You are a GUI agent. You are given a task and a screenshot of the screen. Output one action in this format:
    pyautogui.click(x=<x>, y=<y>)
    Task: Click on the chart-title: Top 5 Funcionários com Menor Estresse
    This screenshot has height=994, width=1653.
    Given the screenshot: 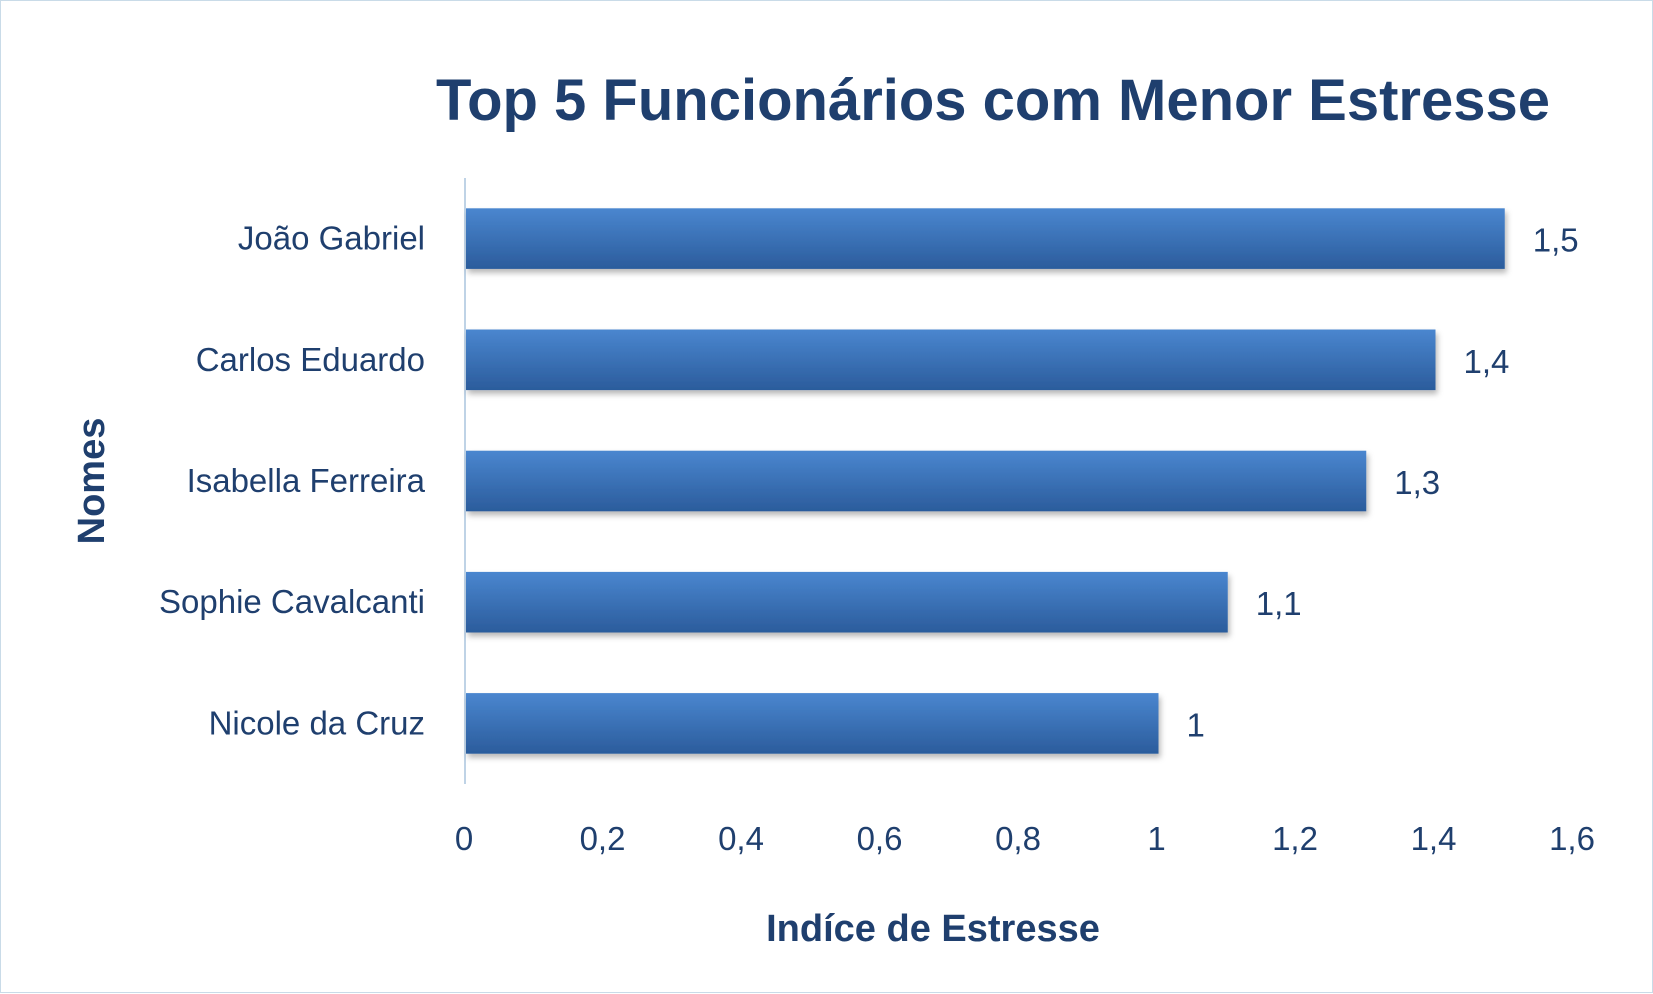 What is the action you would take?
    pyautogui.click(x=993, y=100)
    